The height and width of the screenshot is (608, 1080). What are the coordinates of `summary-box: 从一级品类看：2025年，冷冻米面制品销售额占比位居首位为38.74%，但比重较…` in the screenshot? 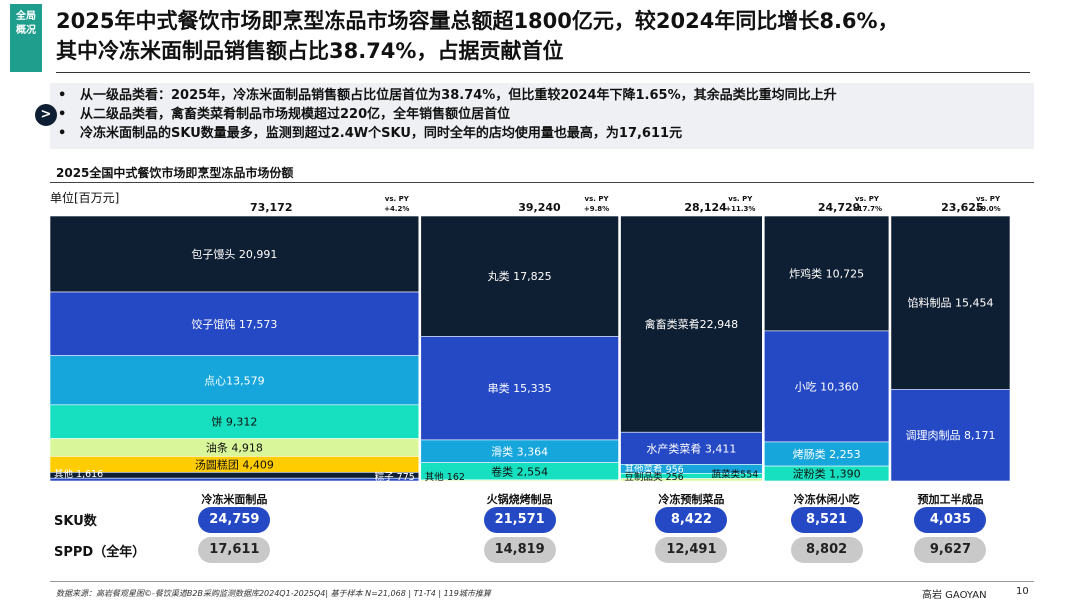 It's located at (542, 116).